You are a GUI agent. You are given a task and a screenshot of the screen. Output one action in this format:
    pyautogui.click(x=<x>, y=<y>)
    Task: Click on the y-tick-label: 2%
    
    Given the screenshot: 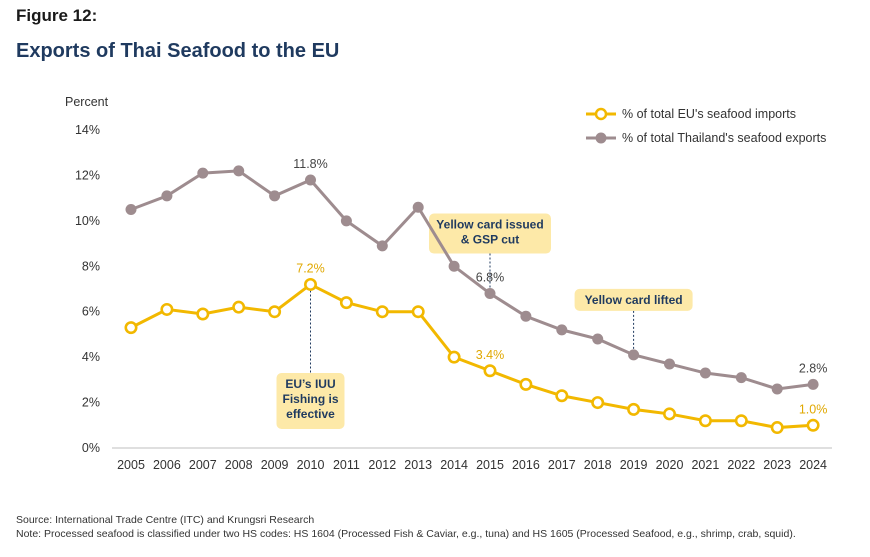 What is the action you would take?
    pyautogui.click(x=91, y=403)
    